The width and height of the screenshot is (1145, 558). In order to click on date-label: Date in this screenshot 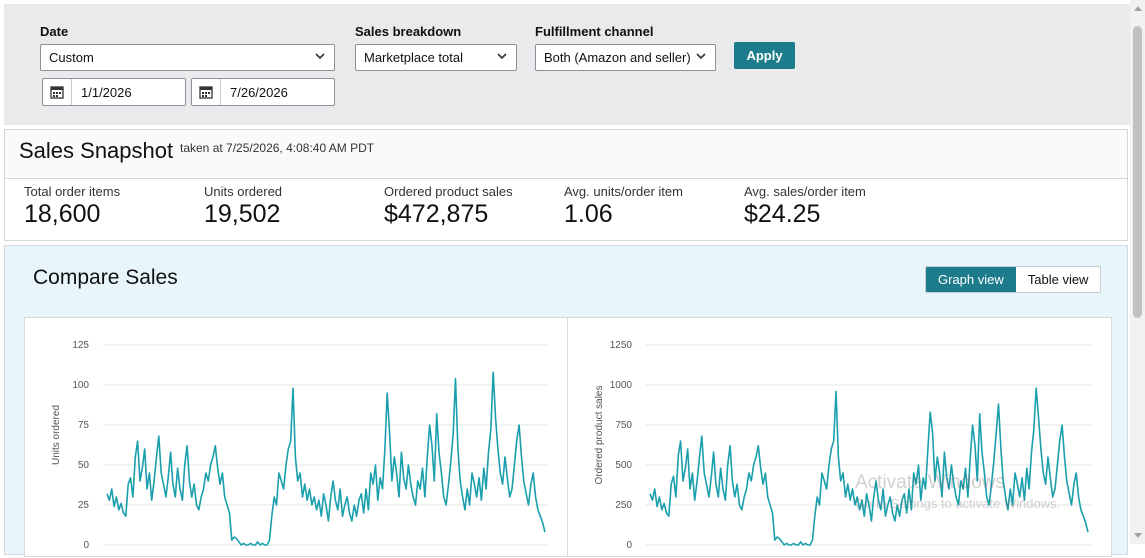, I will do `click(54, 31)`.